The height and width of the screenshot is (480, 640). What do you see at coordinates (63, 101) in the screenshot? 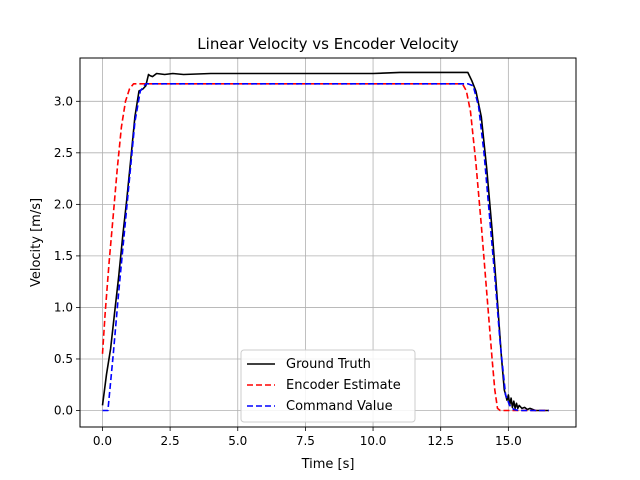
I see `y-tick-label: 3.0` at bounding box center [63, 101].